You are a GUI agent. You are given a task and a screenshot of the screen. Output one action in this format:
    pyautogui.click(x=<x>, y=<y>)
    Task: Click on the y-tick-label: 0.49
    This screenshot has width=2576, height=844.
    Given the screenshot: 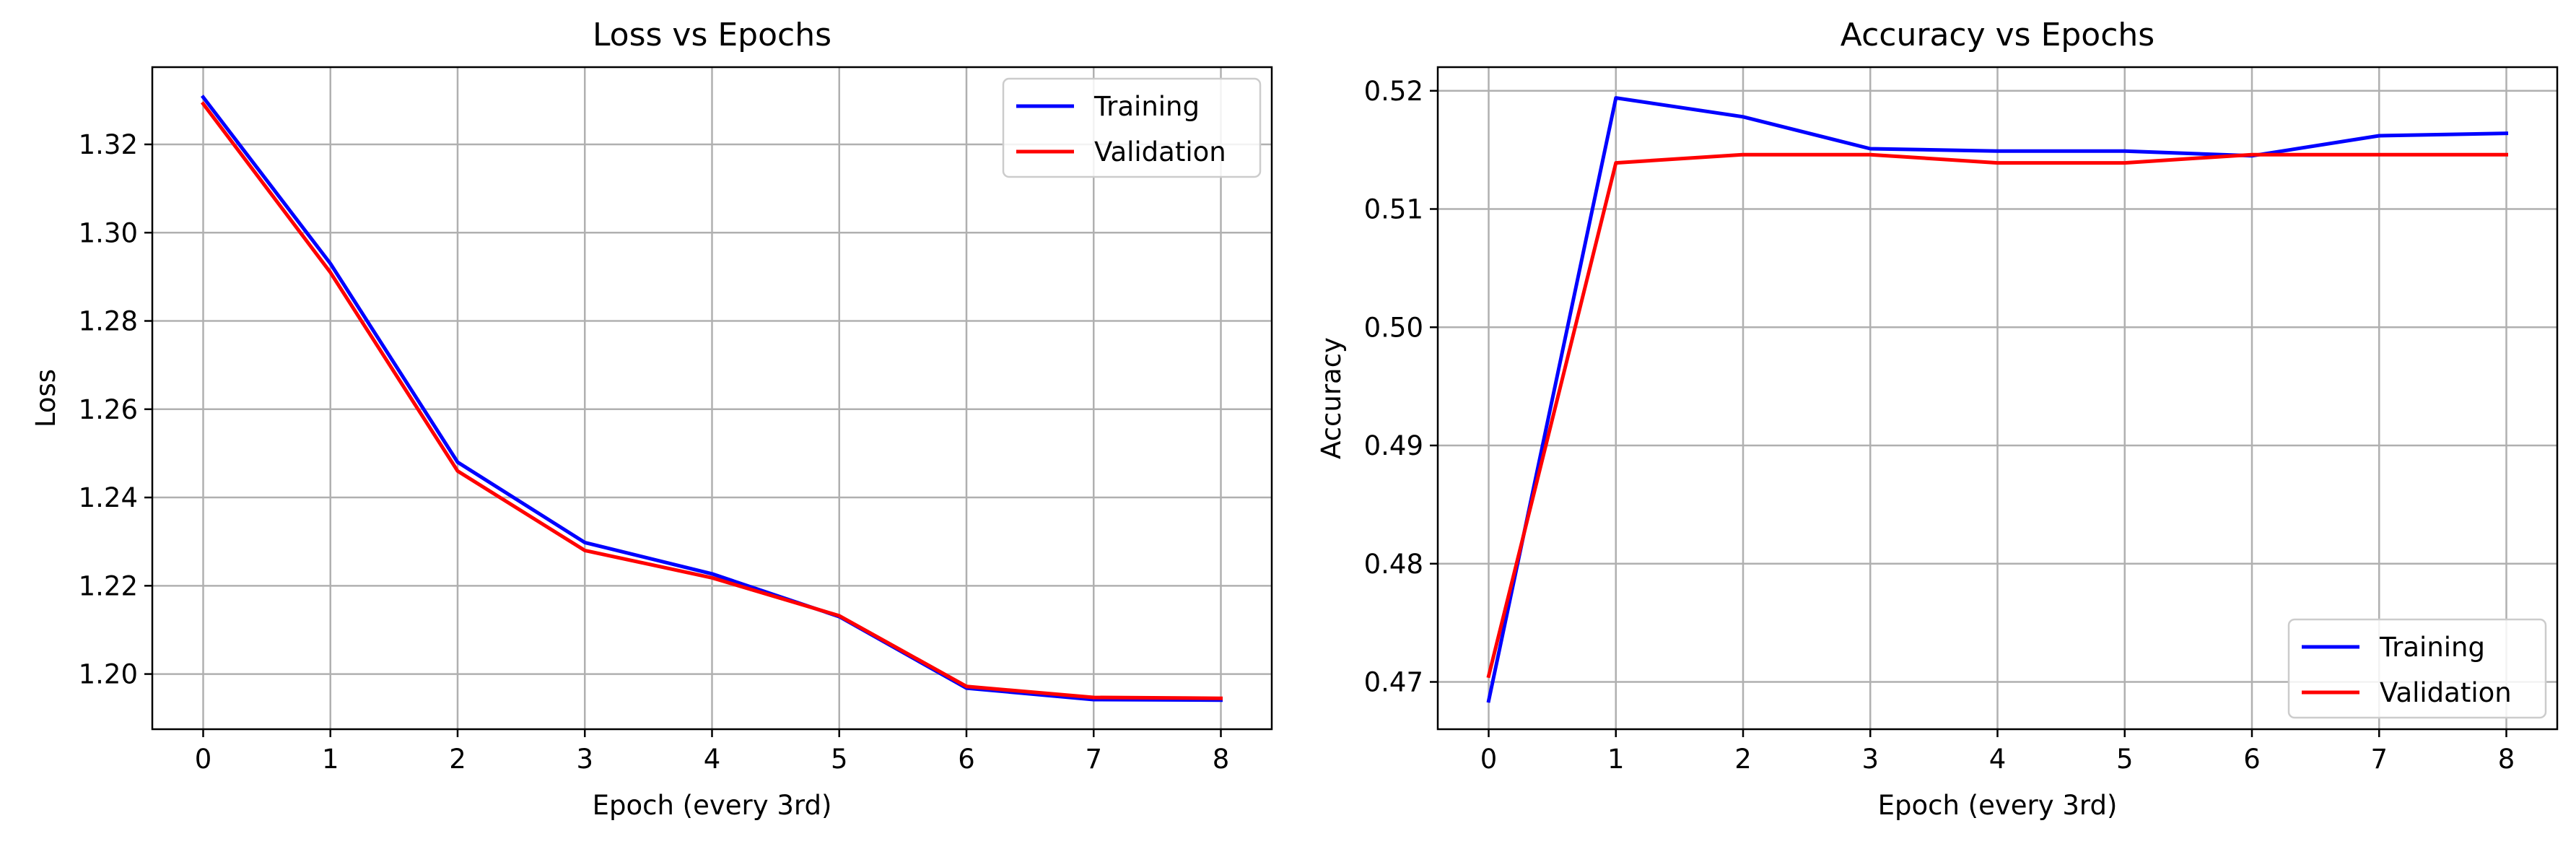 What is the action you would take?
    pyautogui.click(x=1393, y=445)
    